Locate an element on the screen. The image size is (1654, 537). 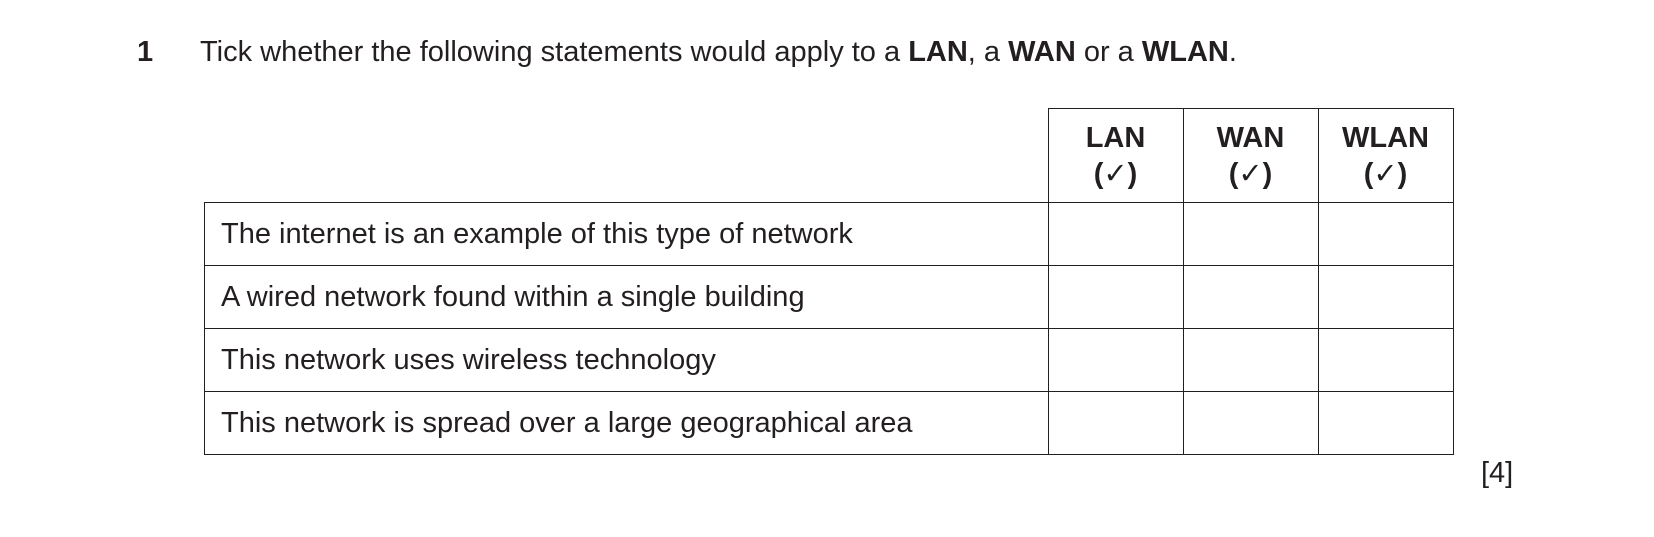
column-label: LAN is located at coordinates (1115, 137).